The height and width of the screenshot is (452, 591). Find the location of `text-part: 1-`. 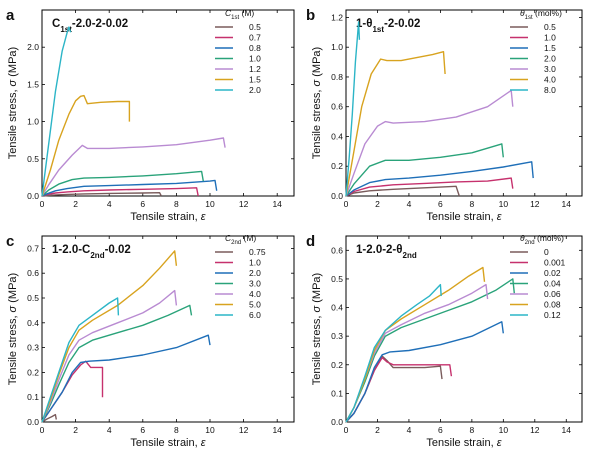

text-part: 1- is located at coordinates (361, 24).